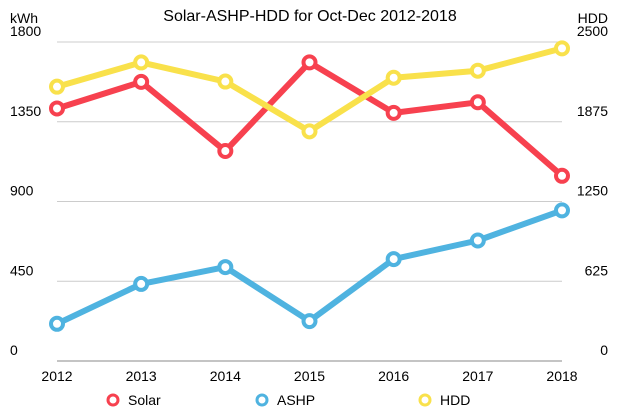 This screenshot has height=414, width=621. I want to click on left-tick-label: 1350, so click(25, 111).